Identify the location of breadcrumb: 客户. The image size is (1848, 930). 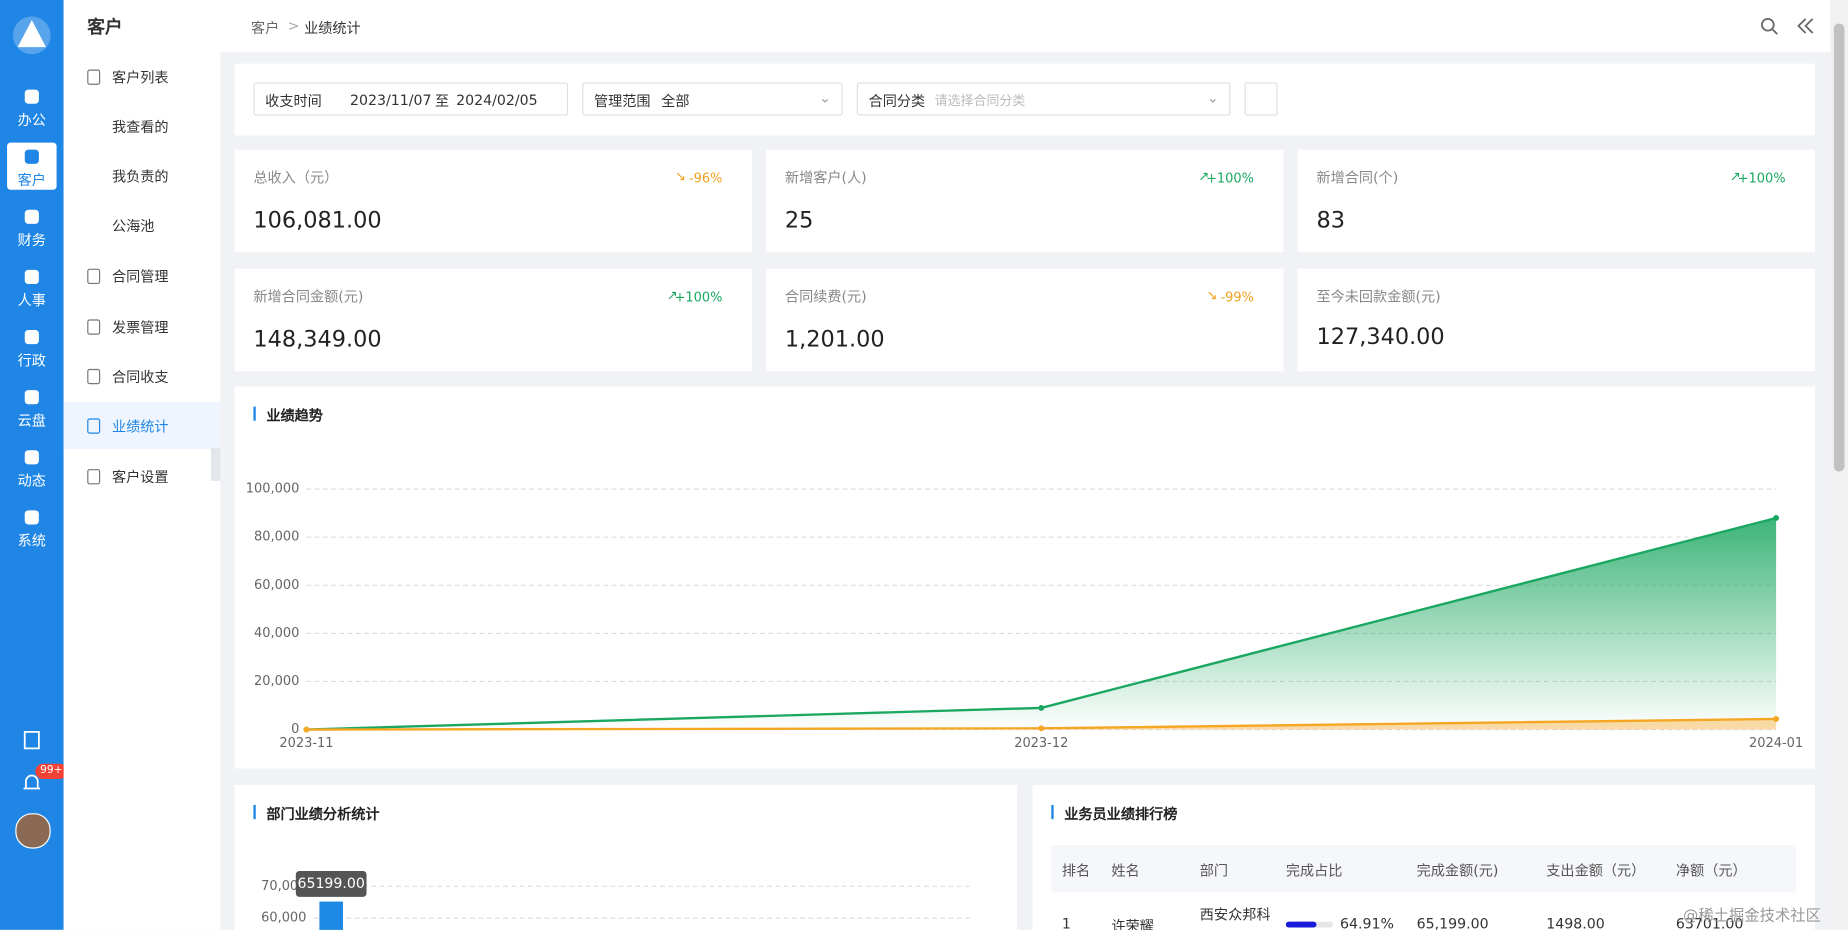
(265, 28).